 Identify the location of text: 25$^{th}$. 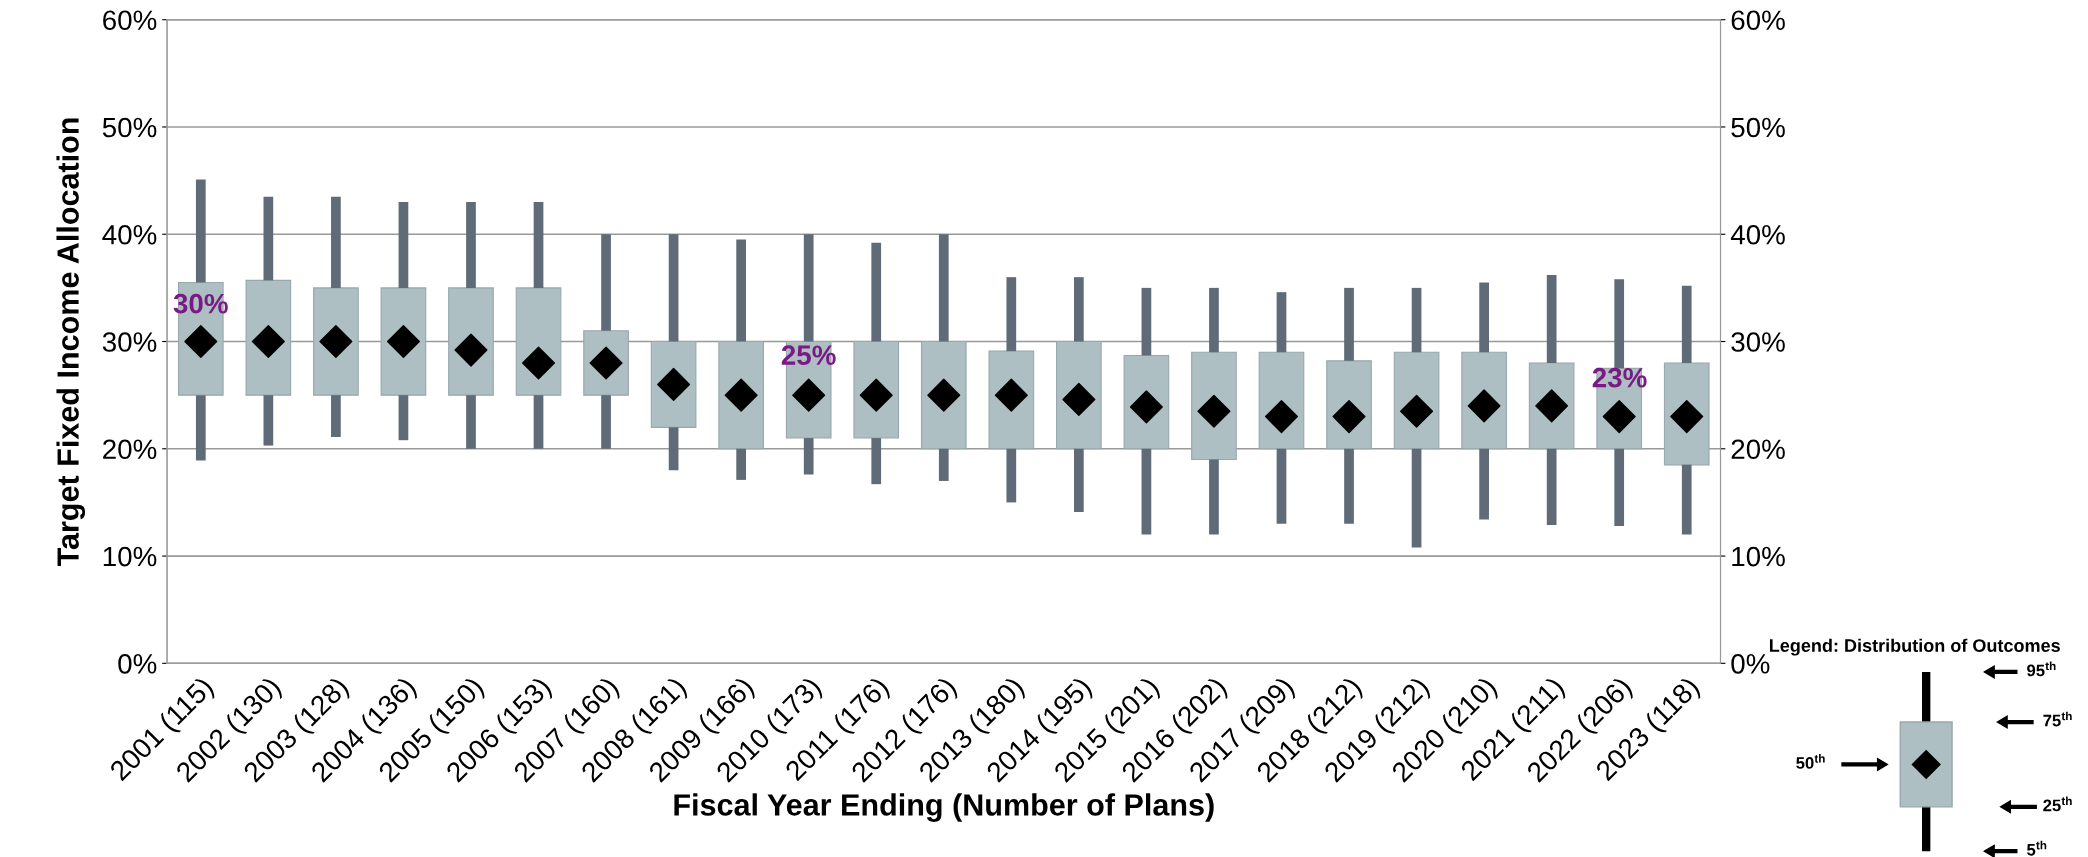
(2057, 804).